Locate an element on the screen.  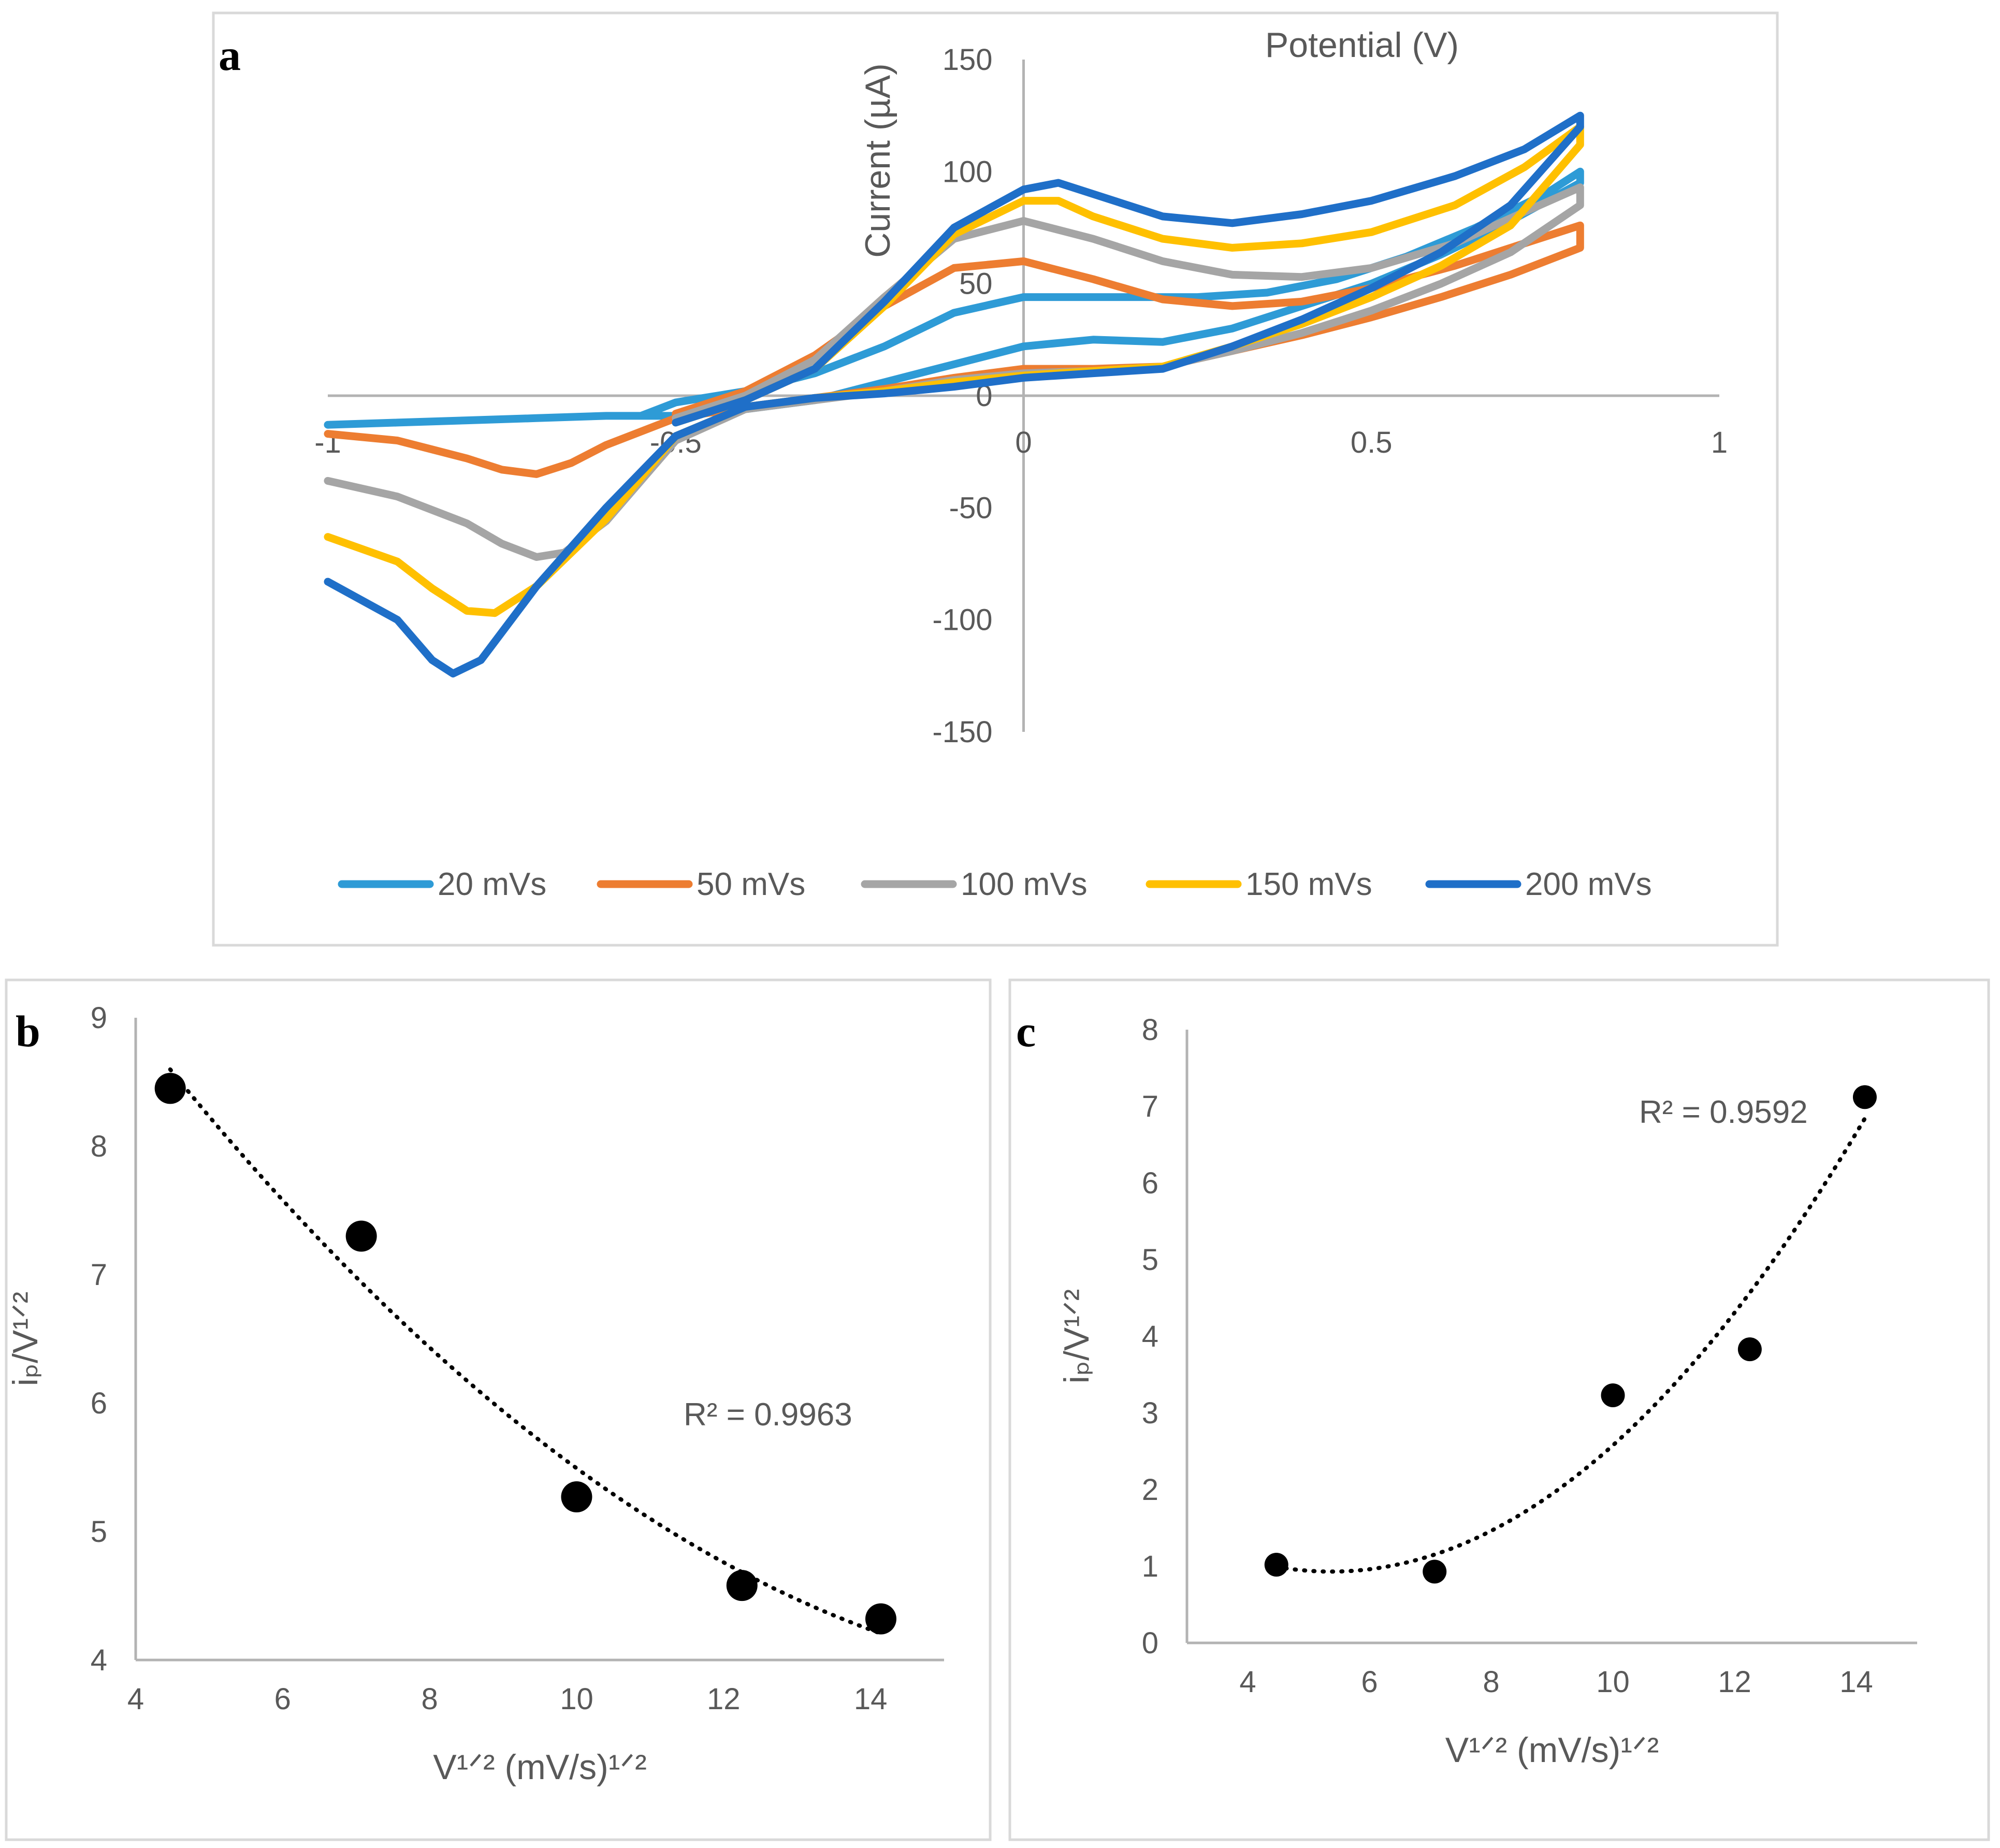
panel-b-x-tick-label: 6 is located at coordinates (282, 1699).